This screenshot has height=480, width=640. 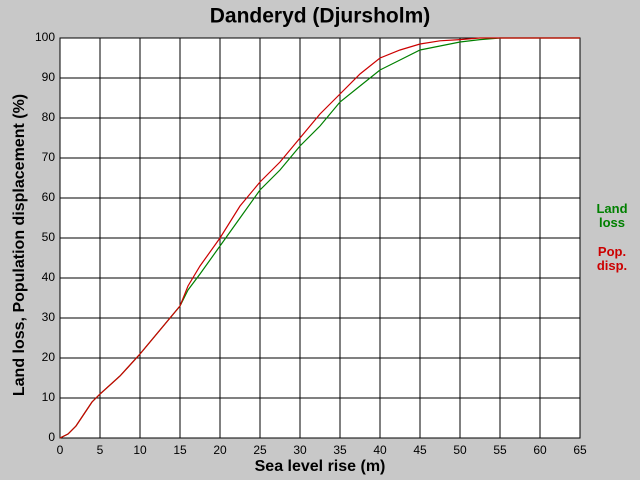 What do you see at coordinates (49, 237) in the screenshot?
I see `y-tick-label: 50` at bounding box center [49, 237].